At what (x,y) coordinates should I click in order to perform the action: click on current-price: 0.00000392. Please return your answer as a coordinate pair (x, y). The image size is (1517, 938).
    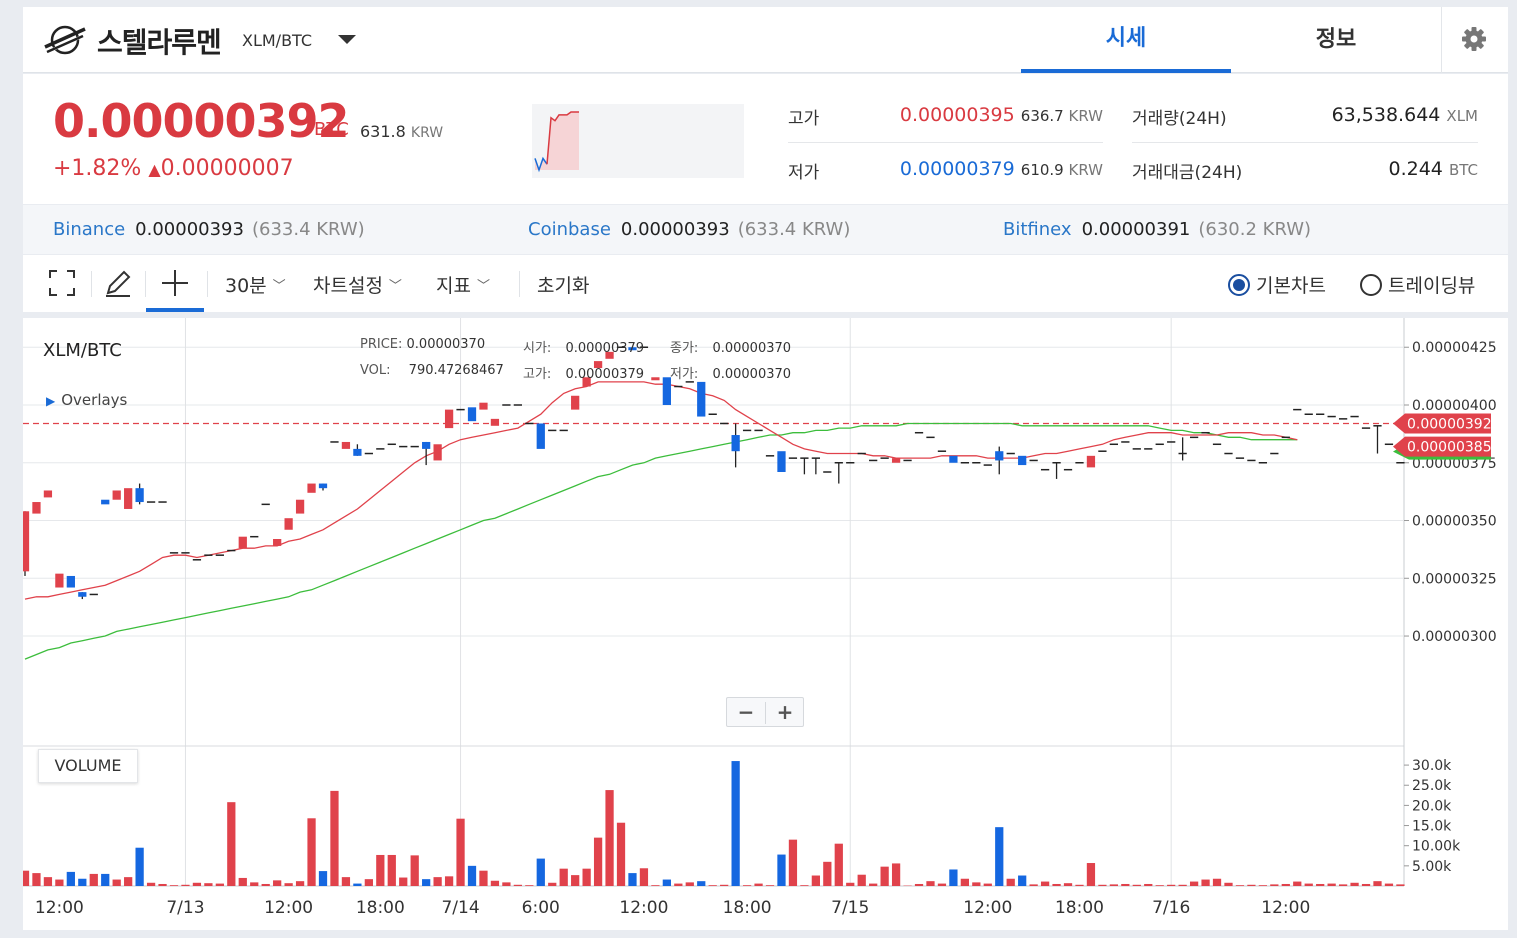
    Looking at the image, I should click on (201, 121).